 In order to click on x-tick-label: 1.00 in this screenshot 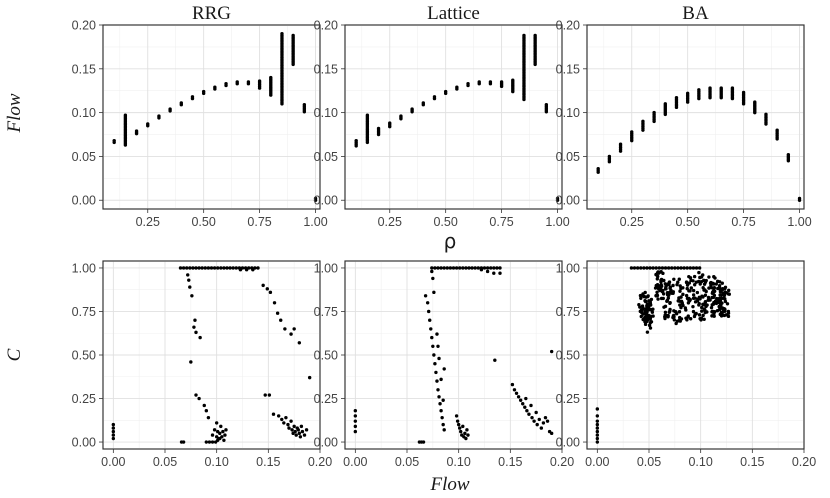, I will do `click(799, 222)`.